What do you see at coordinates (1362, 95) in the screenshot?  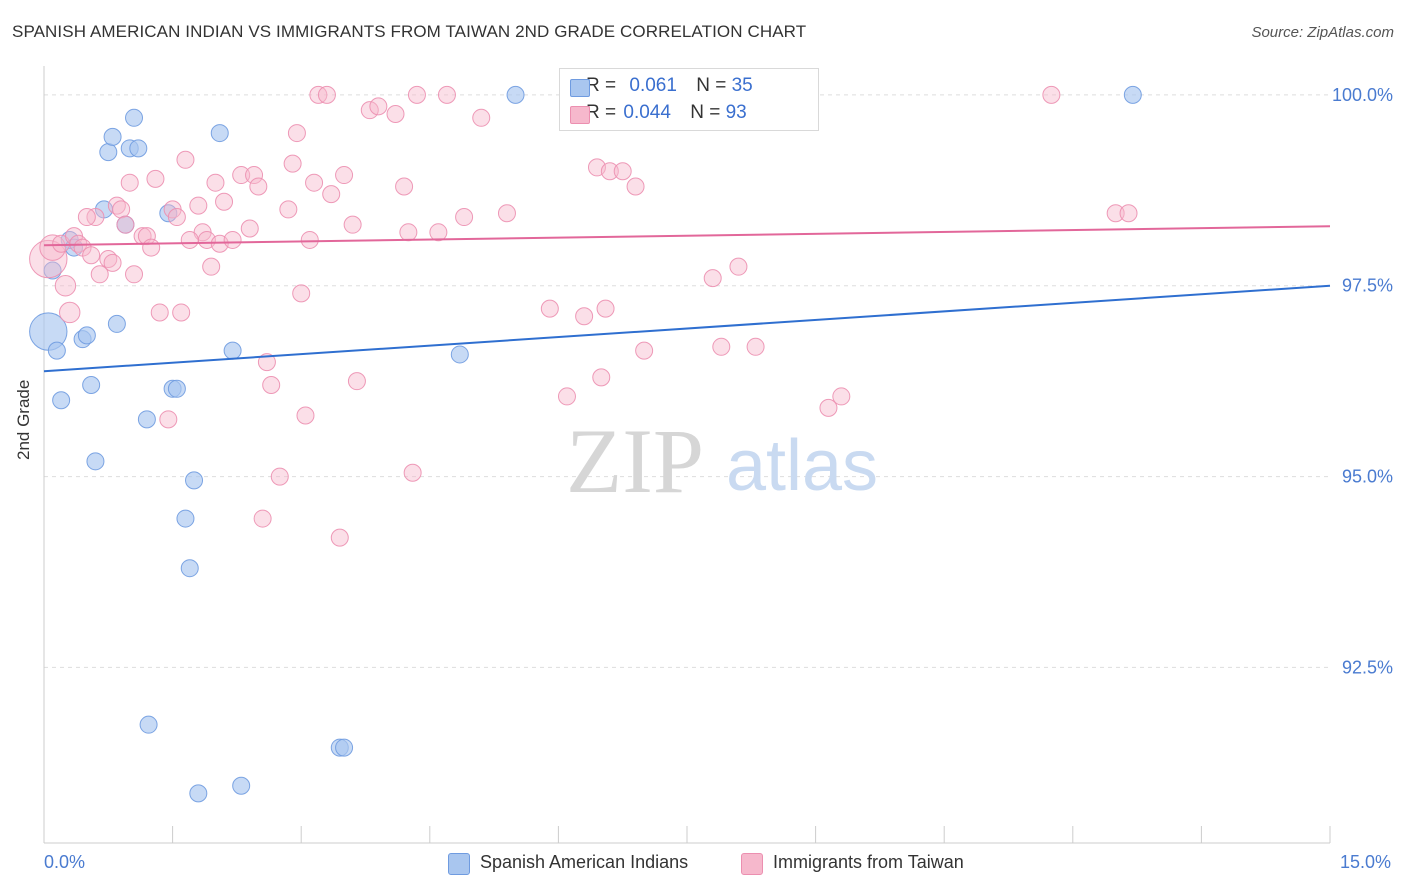 I see `y-tick-label: 100.0%` at bounding box center [1362, 95].